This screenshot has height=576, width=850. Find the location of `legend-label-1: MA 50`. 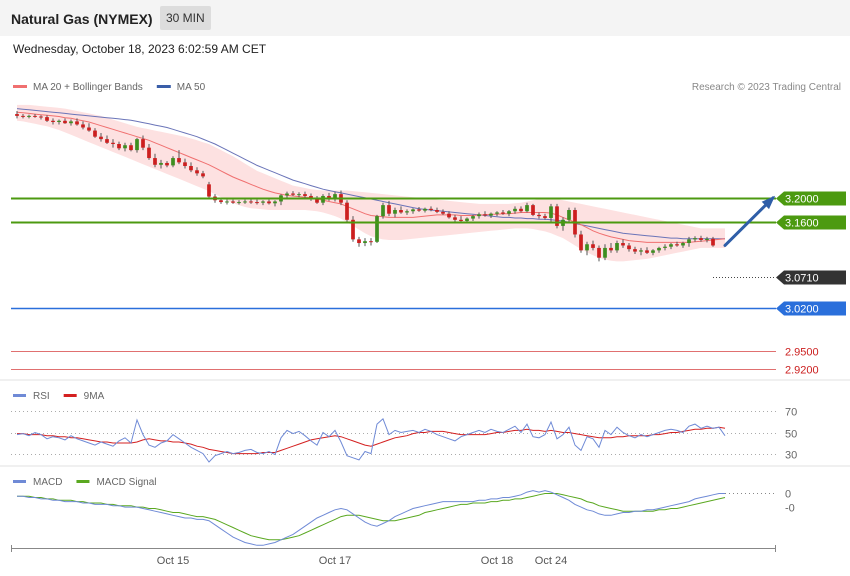

legend-label-1: MA 50 is located at coordinates (191, 87).